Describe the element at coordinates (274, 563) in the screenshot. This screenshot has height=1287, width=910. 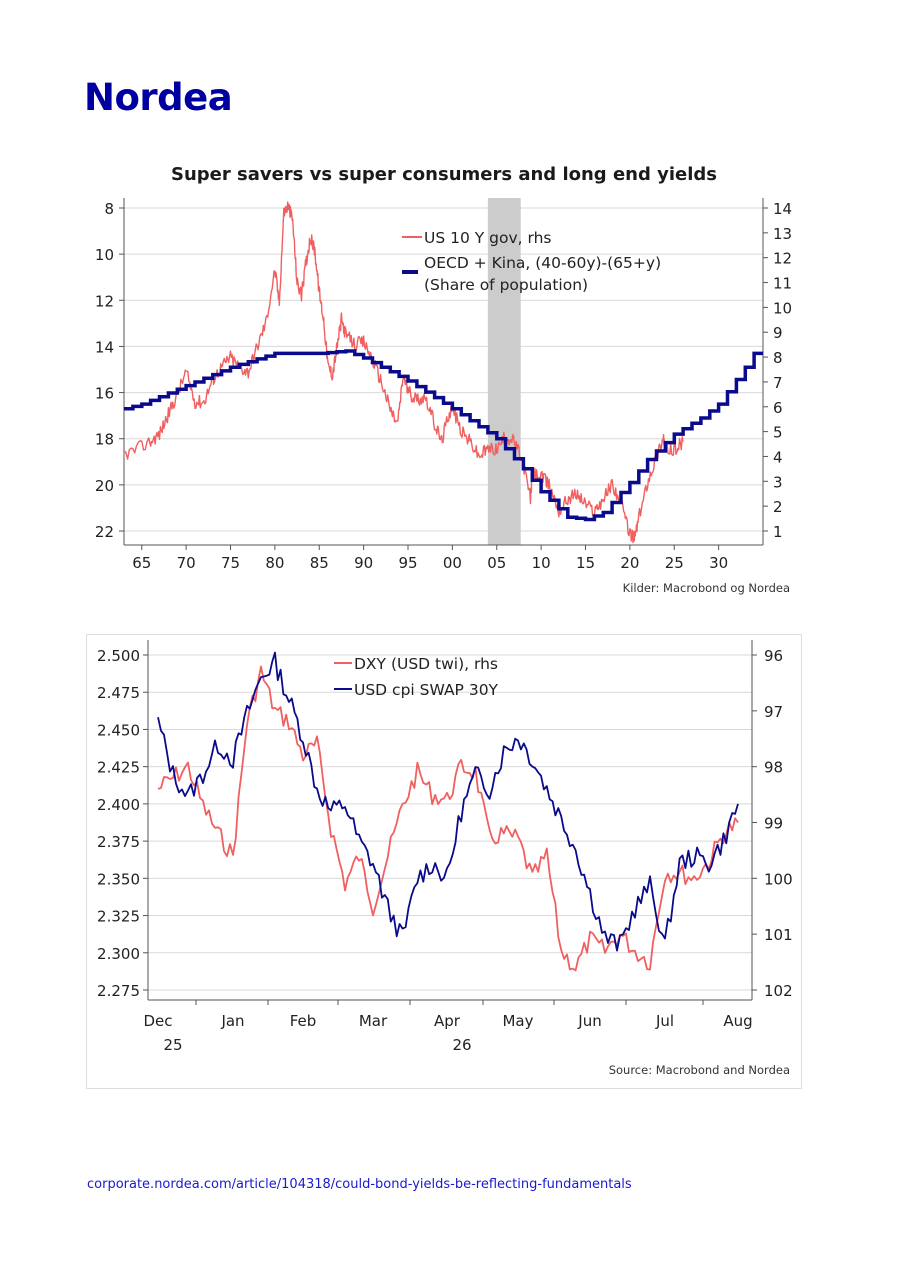
I see `chart-1-x-tick-label: 80` at that location.